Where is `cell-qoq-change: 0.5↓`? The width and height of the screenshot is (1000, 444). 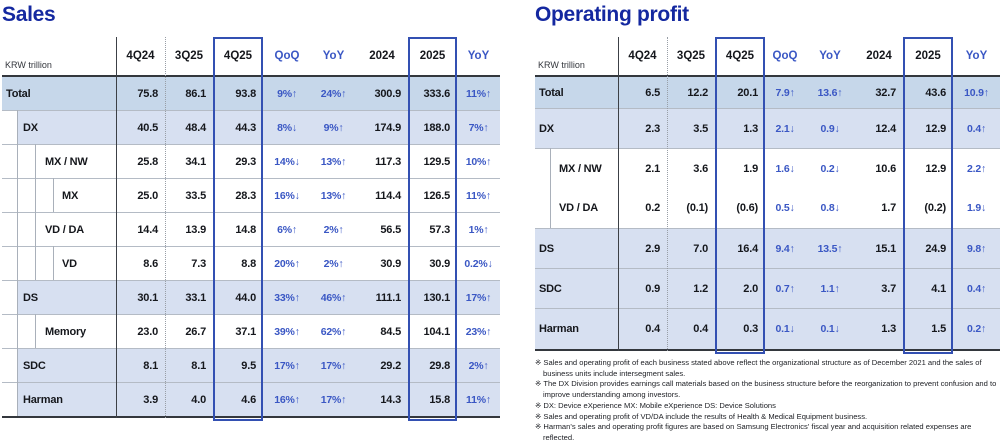
cell-qoq-change: 0.5↓ is located at coordinates (785, 208).